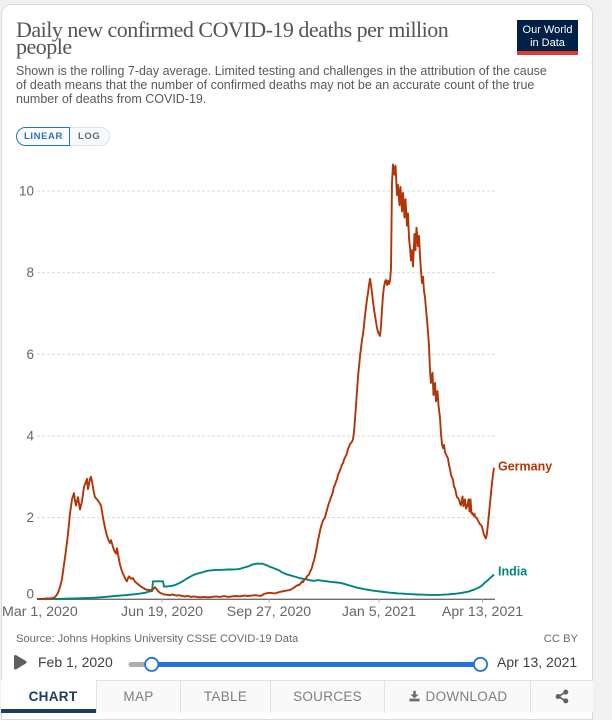  Describe the element at coordinates (30, 272) in the screenshot. I see `svg-text: 8` at that location.